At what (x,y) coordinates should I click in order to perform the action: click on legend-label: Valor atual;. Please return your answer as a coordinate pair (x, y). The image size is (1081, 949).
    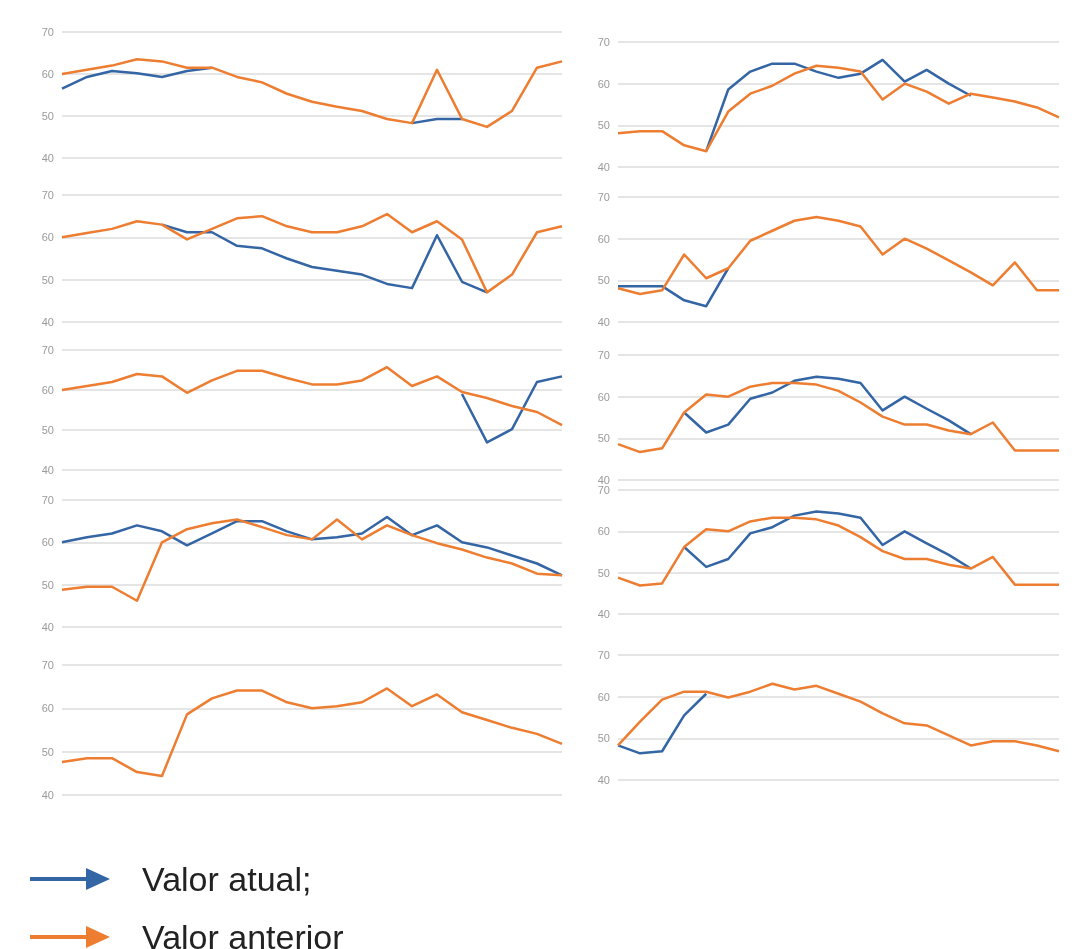
    Looking at the image, I should click on (227, 879).